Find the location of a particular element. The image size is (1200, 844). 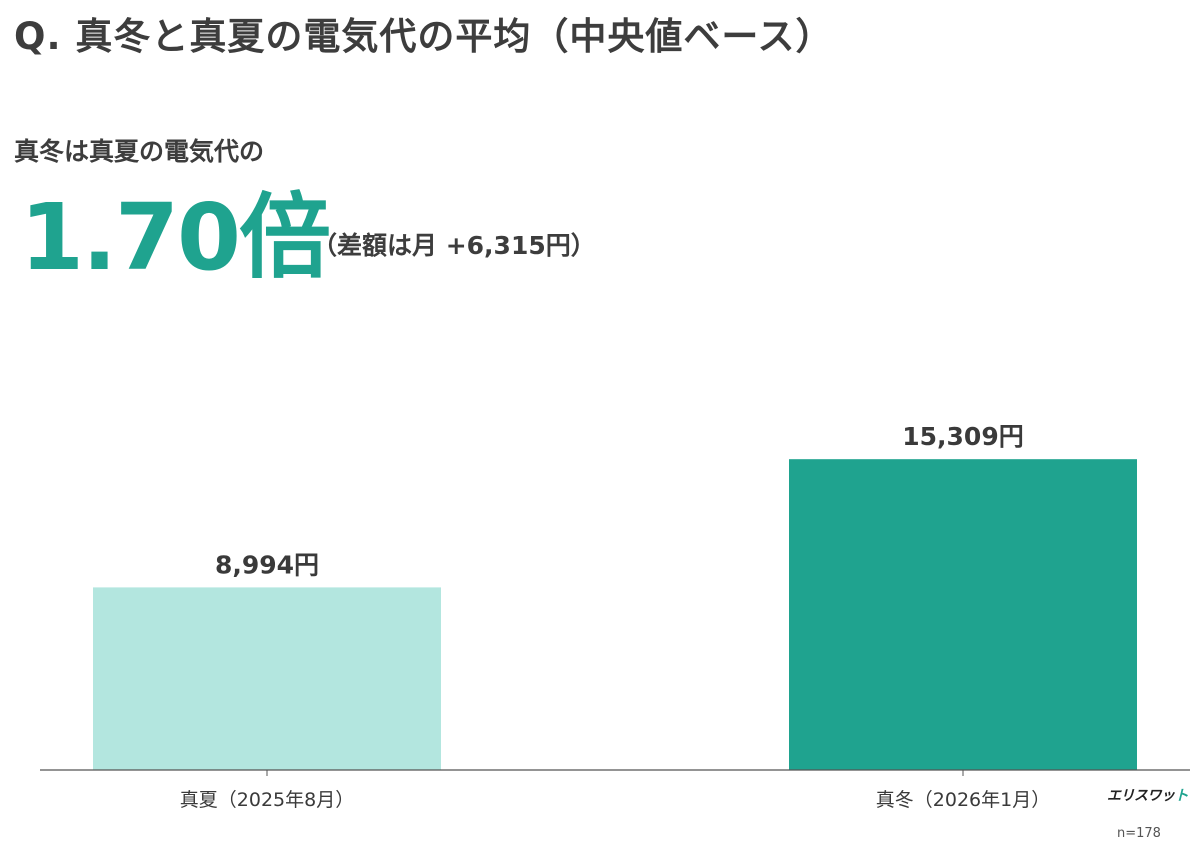

headline-lead: 真冬は真夏の電気代の is located at coordinates (139, 151).